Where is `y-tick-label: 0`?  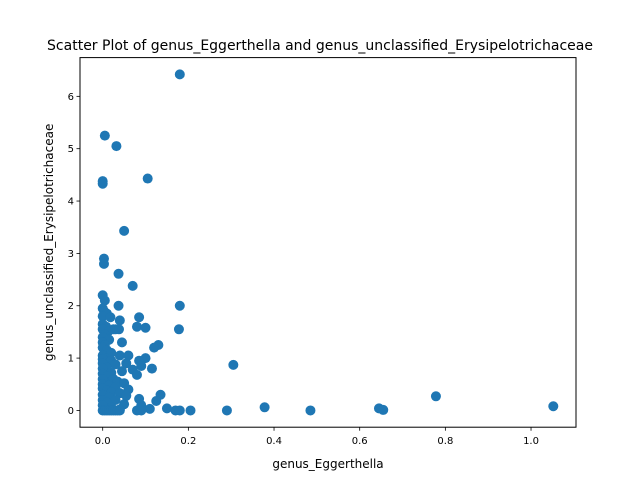 y-tick-label: 0 is located at coordinates (71, 411).